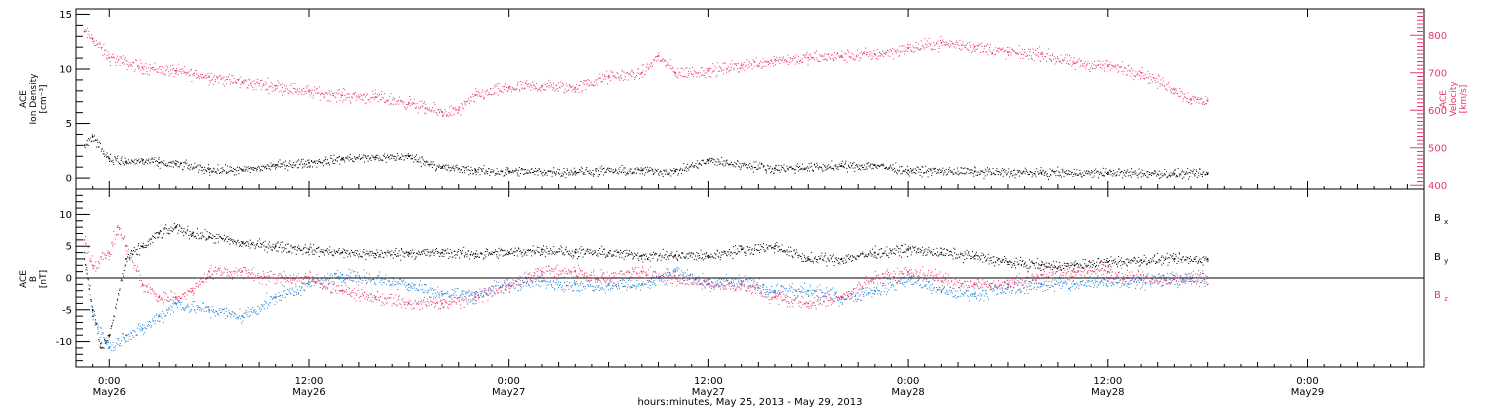  Describe the element at coordinates (409, 102) in the screenshot. I see `velocity-point` at that location.